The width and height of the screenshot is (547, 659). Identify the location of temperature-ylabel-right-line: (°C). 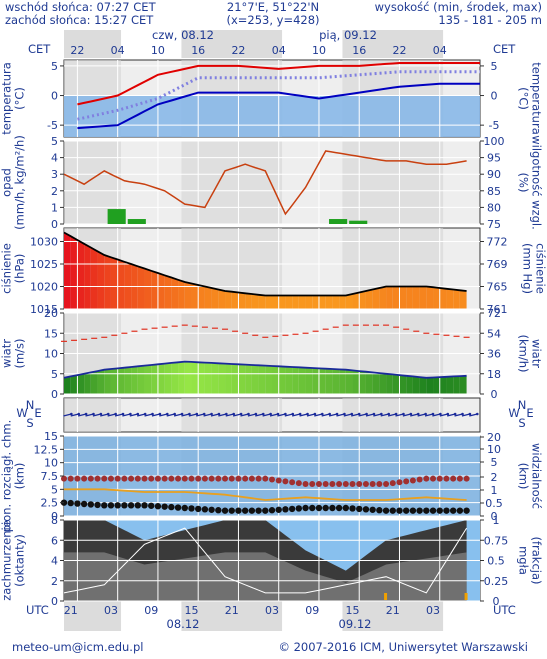
(524, 98).